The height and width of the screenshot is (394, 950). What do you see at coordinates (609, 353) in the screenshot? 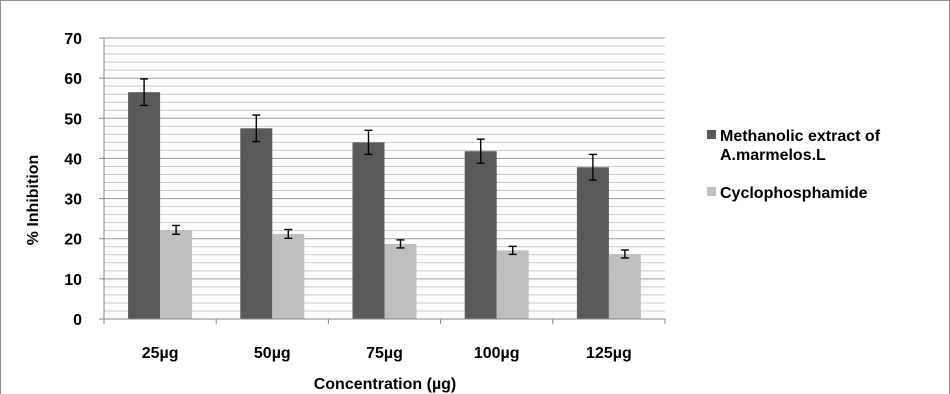
I see `x-tick-label: 125µg` at bounding box center [609, 353].